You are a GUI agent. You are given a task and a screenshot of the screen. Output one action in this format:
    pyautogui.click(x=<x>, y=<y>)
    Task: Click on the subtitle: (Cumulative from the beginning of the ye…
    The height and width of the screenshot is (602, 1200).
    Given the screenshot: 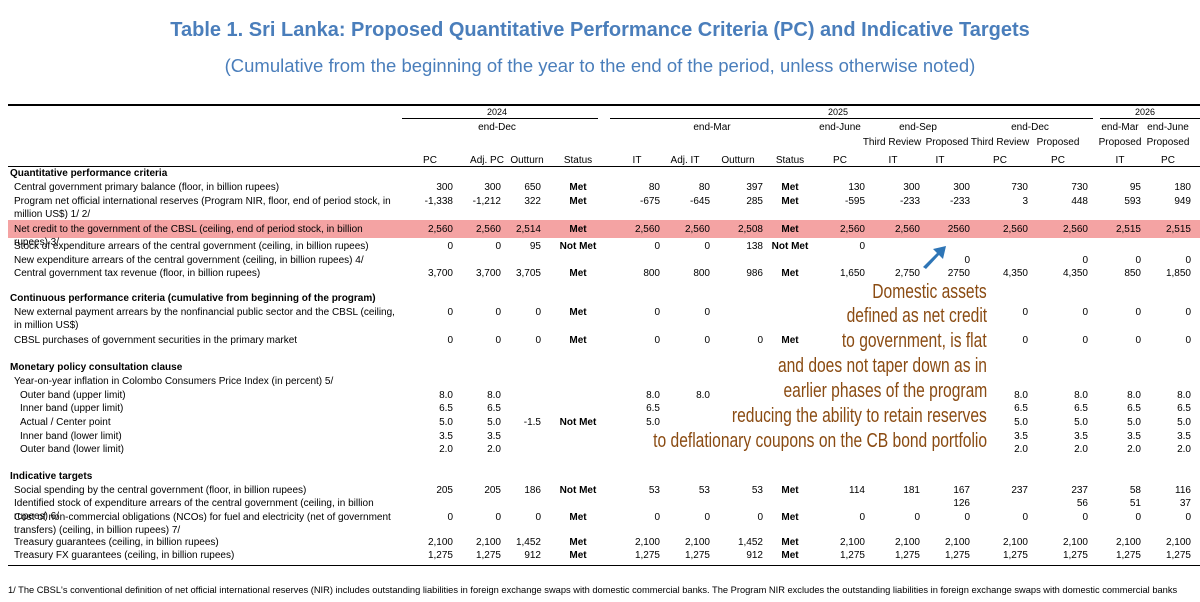 What is the action you would take?
    pyautogui.click(x=600, y=65)
    